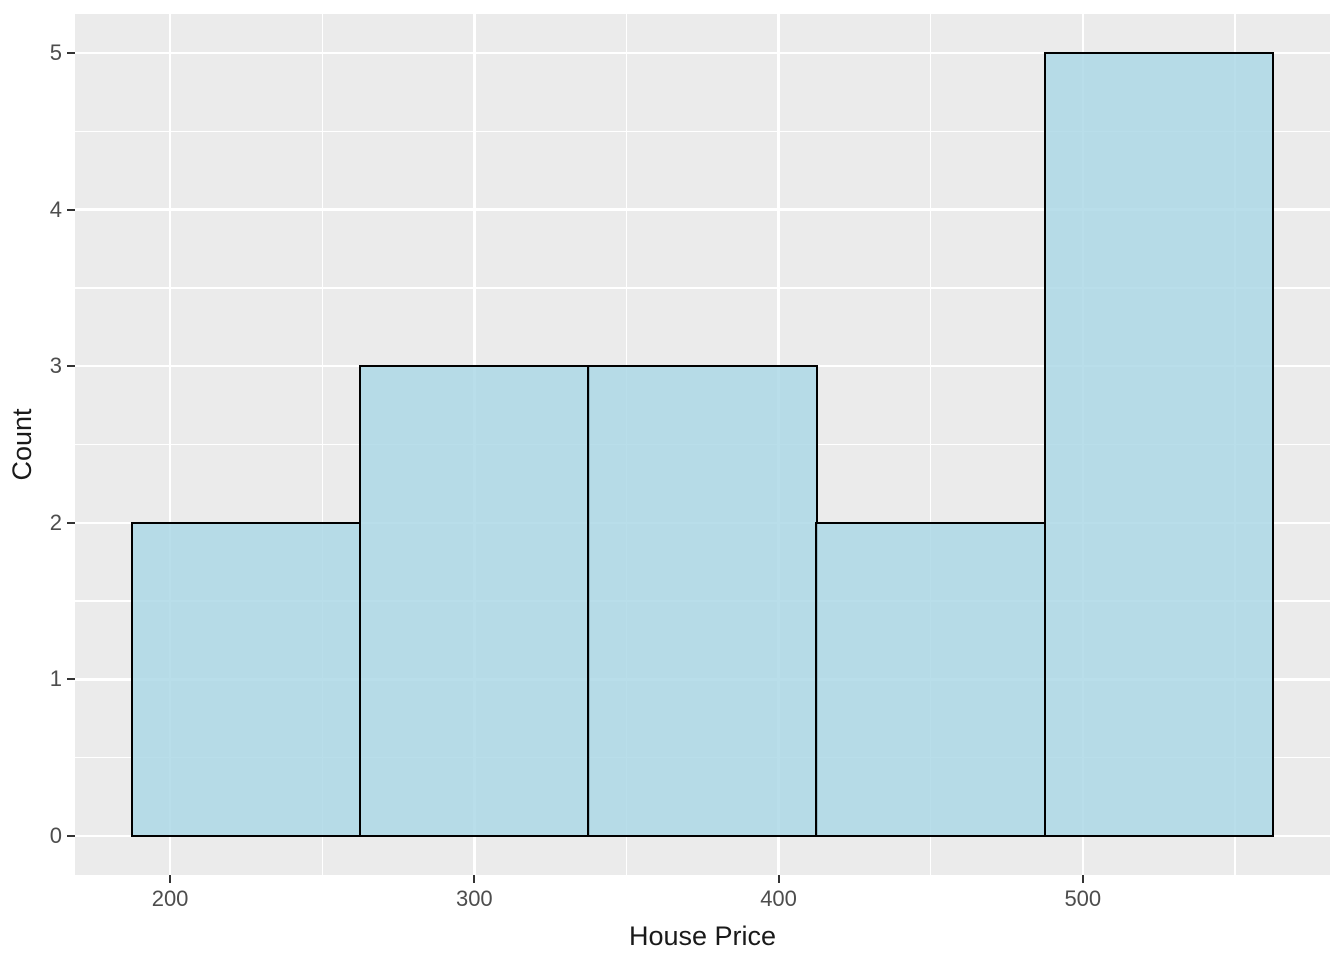  I want to click on x-tick-label: 500, so click(1083, 898).